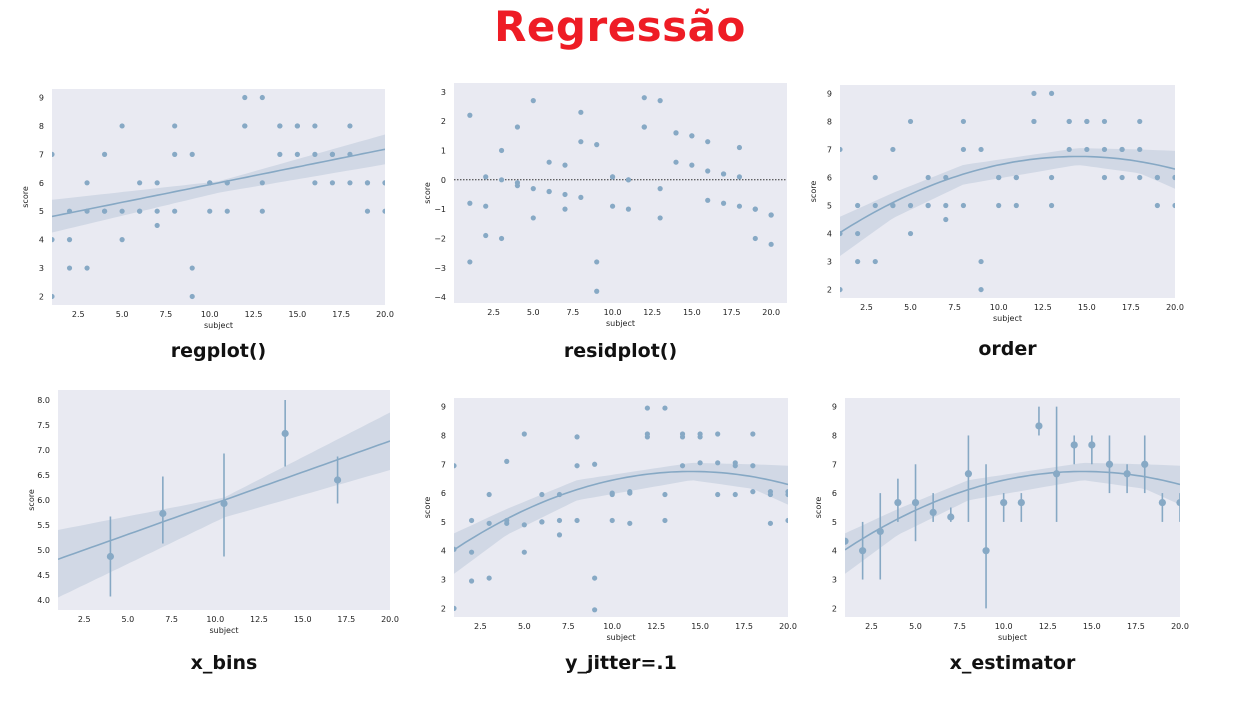  Describe the element at coordinates (620, 351) in the screenshot. I see `caption-residplot: residplot()` at that location.